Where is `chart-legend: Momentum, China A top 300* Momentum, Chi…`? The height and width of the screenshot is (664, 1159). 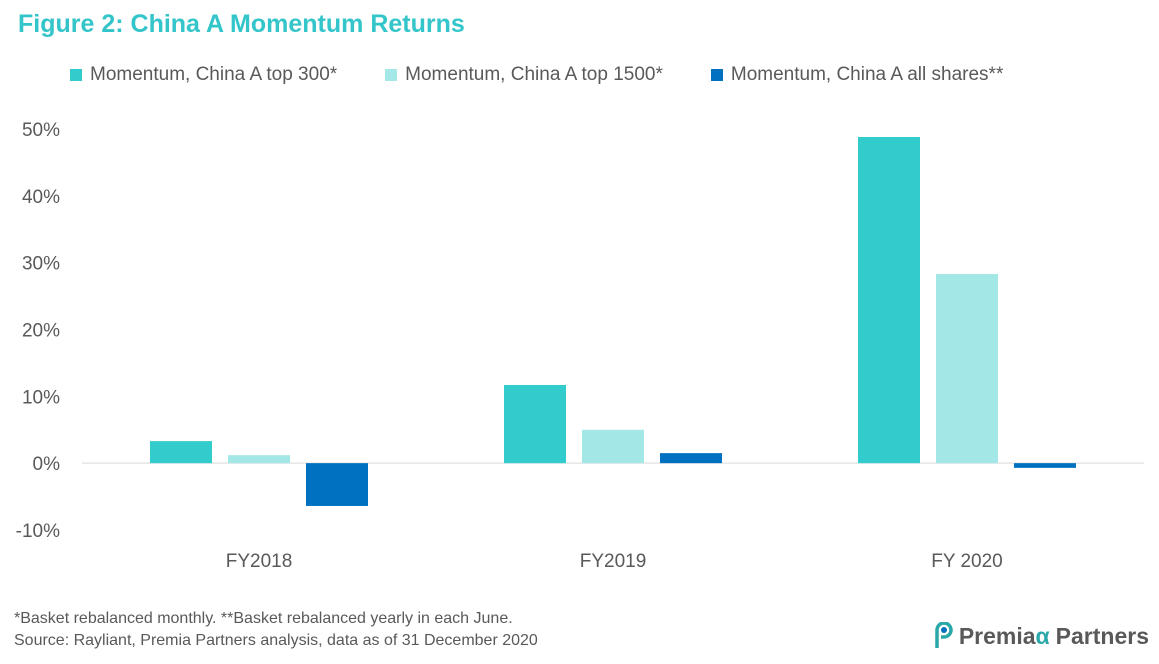 chart-legend: Momentum, China A top 300* Momentum, Chi… is located at coordinates (560, 75).